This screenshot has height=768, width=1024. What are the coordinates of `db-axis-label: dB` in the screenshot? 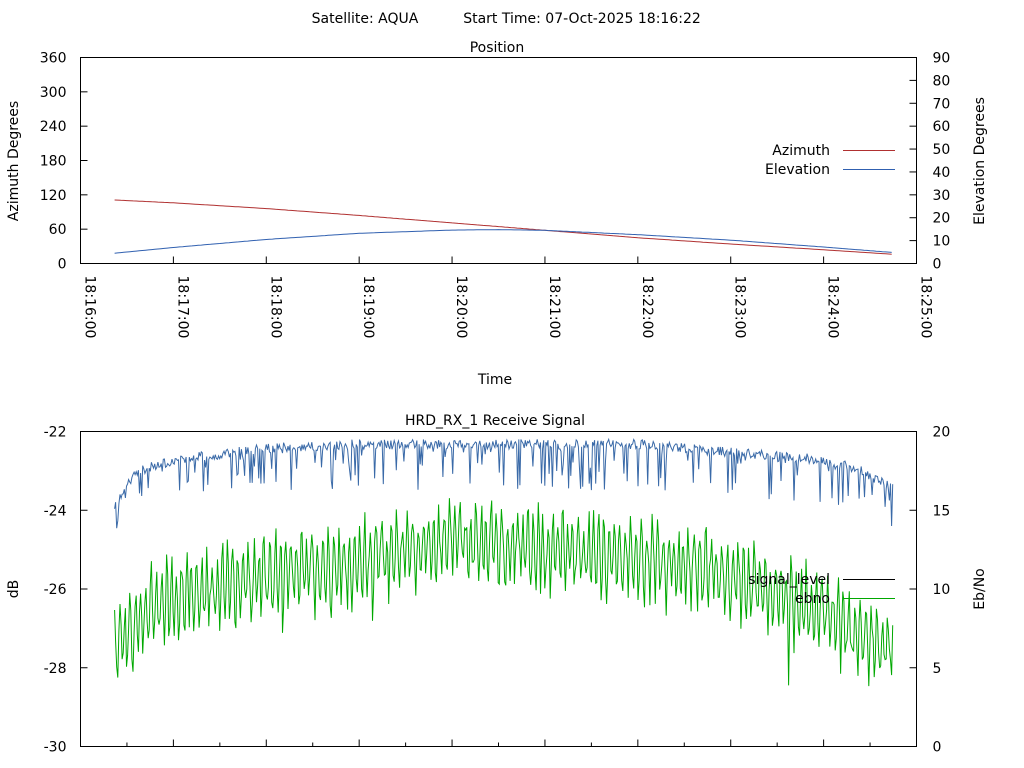 It's located at (14, 589).